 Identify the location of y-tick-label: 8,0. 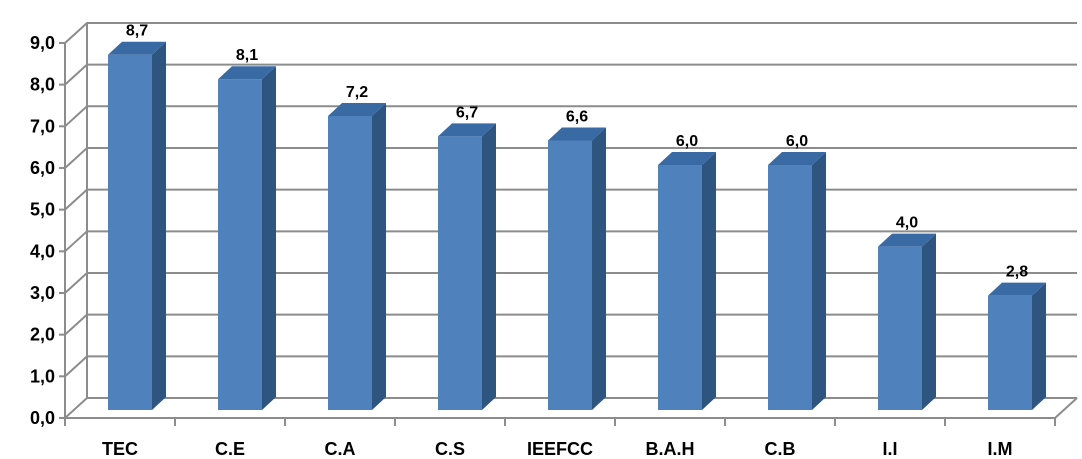
(42, 85).